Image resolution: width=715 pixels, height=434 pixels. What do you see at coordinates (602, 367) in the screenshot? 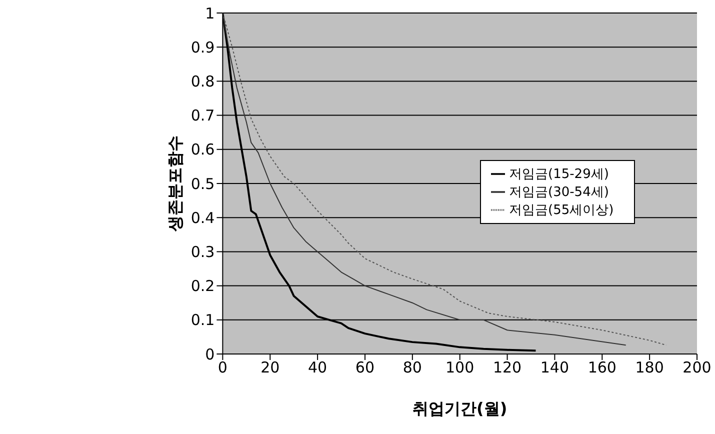
I see `x-tick-label: 160` at bounding box center [602, 367].